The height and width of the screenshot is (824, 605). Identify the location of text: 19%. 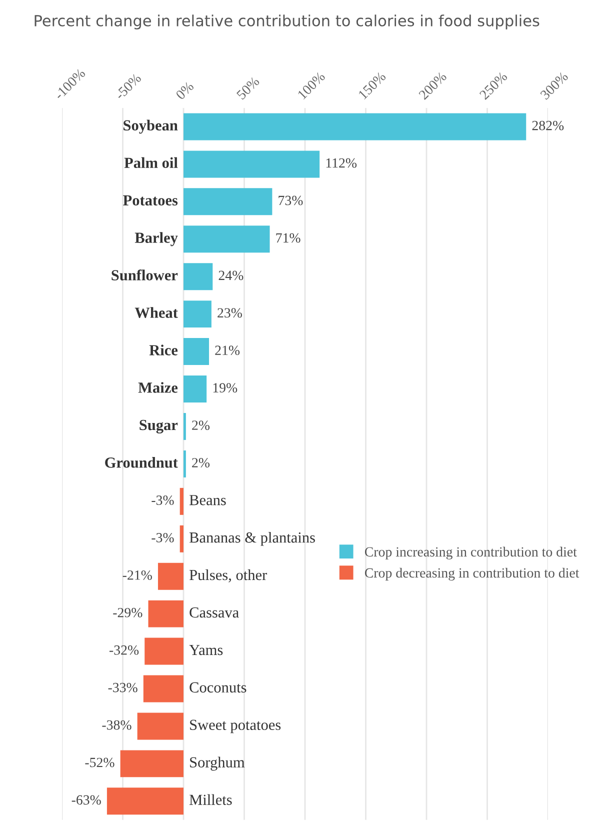
(225, 388).